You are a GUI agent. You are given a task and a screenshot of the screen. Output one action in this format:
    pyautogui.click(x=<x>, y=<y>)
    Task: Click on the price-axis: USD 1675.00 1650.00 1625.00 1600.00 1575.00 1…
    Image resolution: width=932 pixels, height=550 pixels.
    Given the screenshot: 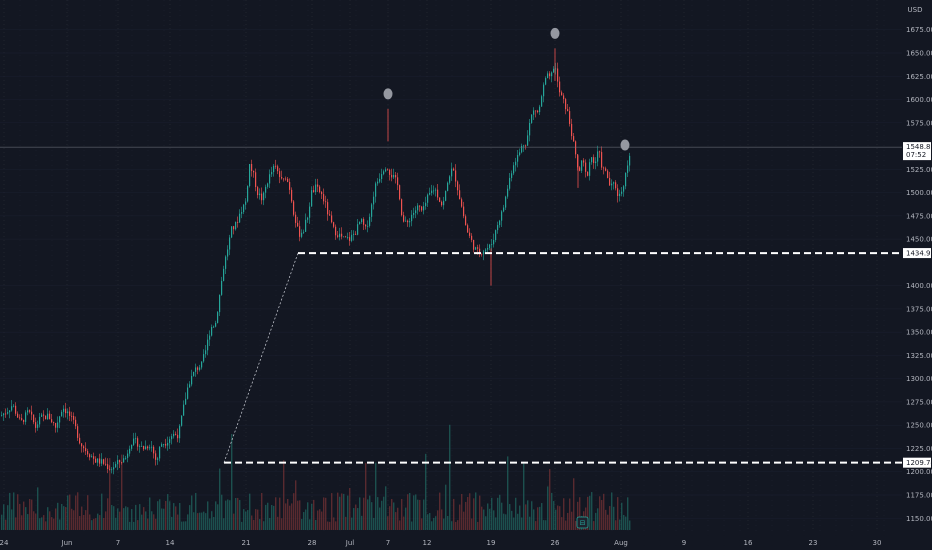 What is the action you would take?
    pyautogui.click(x=917, y=265)
    